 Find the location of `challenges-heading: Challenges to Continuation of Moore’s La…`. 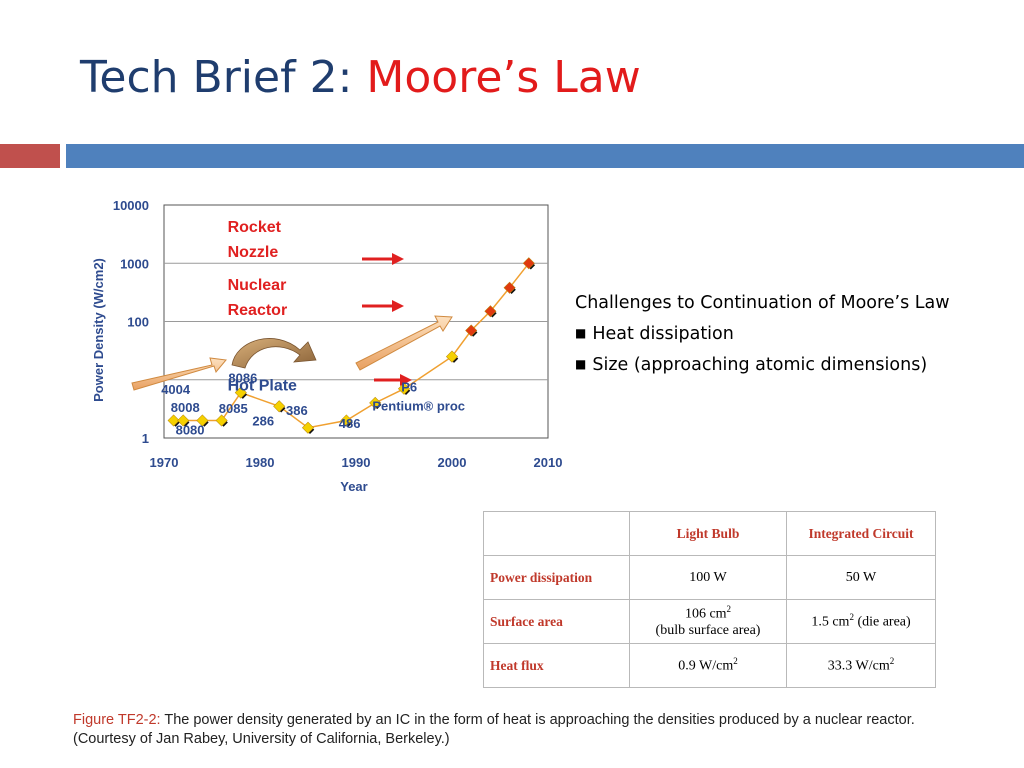

challenges-heading: Challenges to Continuation of Moore’s La… is located at coordinates (762, 303).